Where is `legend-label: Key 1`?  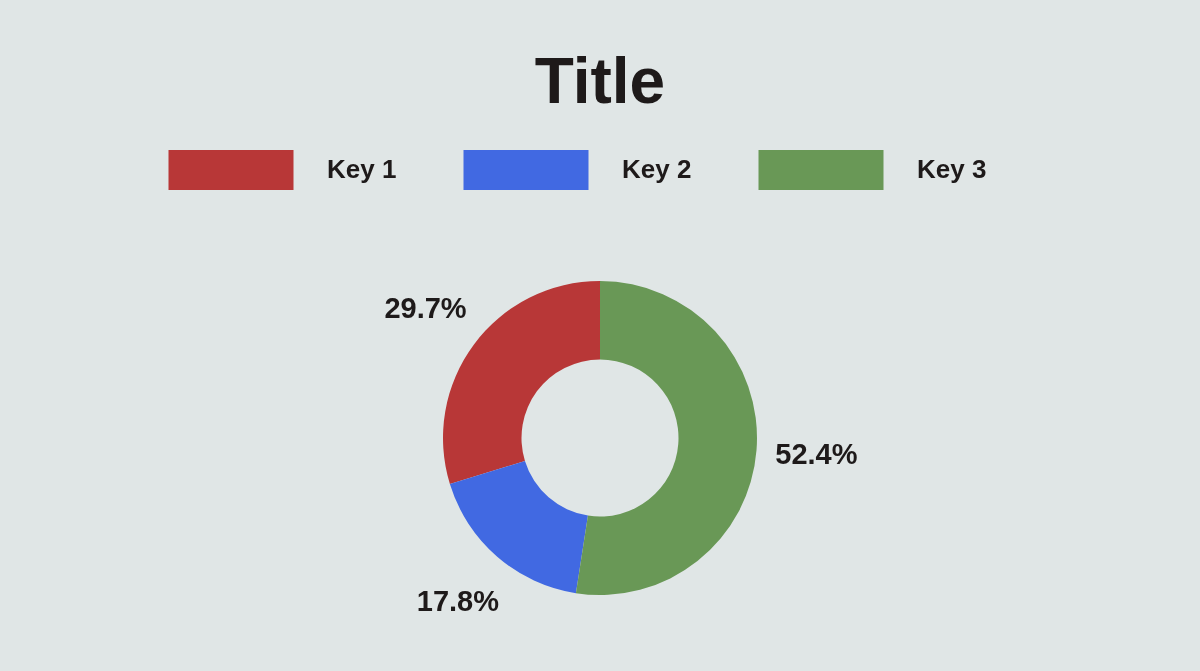 legend-label: Key 1 is located at coordinates (362, 169).